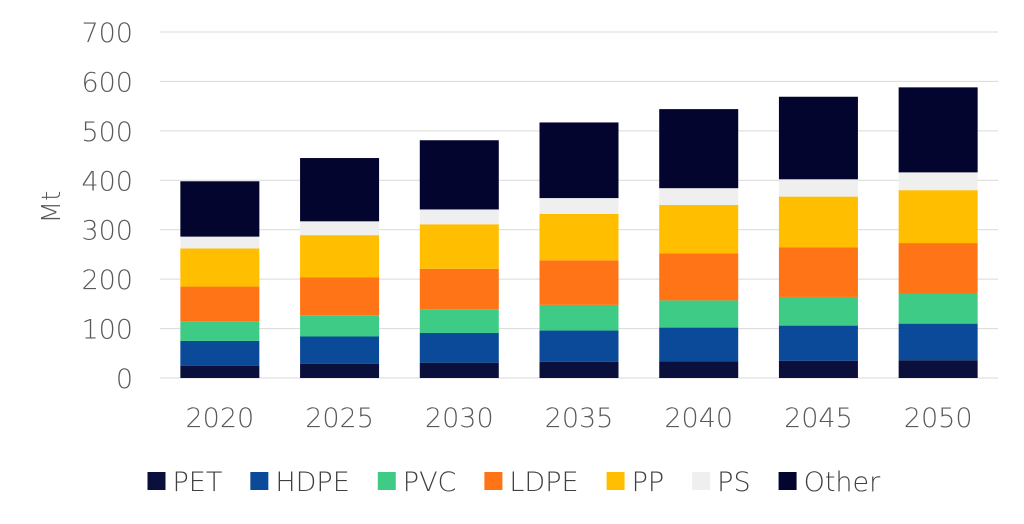 The image size is (1024, 524). Describe the element at coordinates (198, 482) in the screenshot. I see `legend-label-pet: PET` at that location.